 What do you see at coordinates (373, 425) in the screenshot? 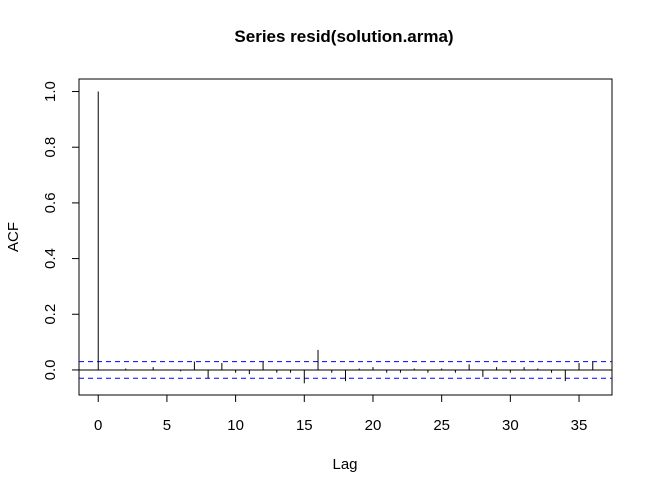
I see `x-tick-label: 20` at bounding box center [373, 425].